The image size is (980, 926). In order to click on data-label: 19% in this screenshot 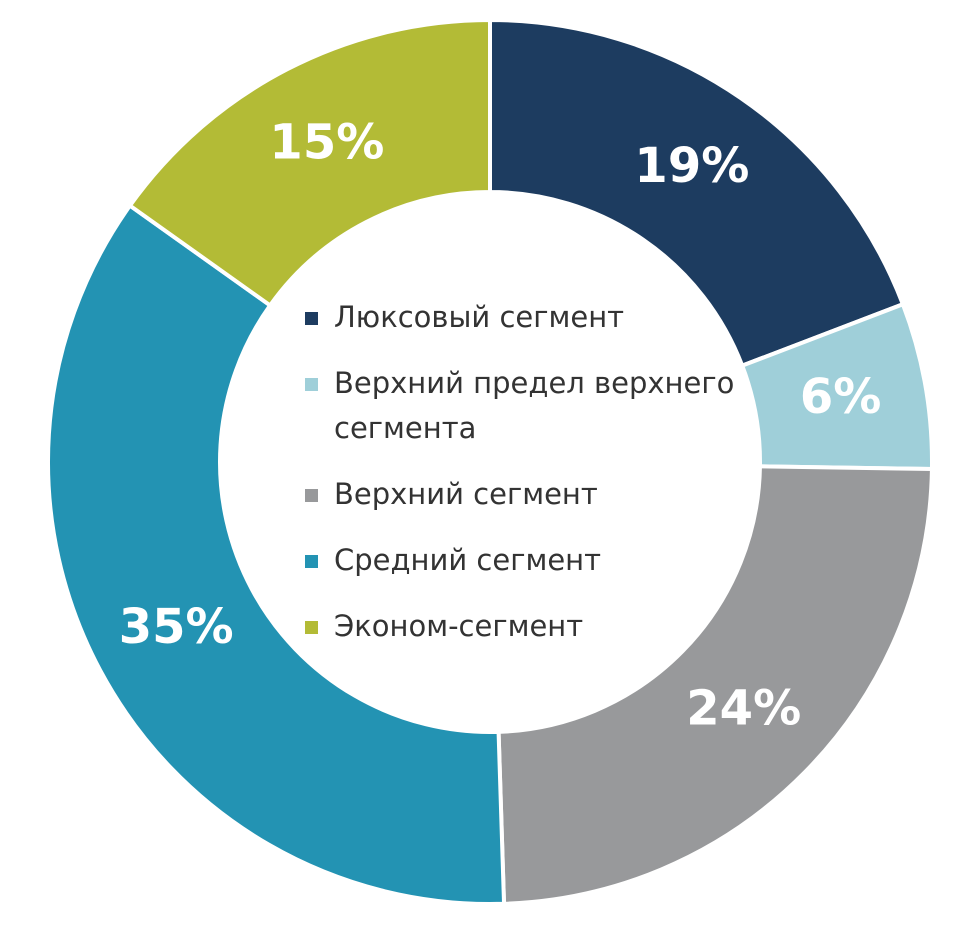, I will do `click(691, 166)`.